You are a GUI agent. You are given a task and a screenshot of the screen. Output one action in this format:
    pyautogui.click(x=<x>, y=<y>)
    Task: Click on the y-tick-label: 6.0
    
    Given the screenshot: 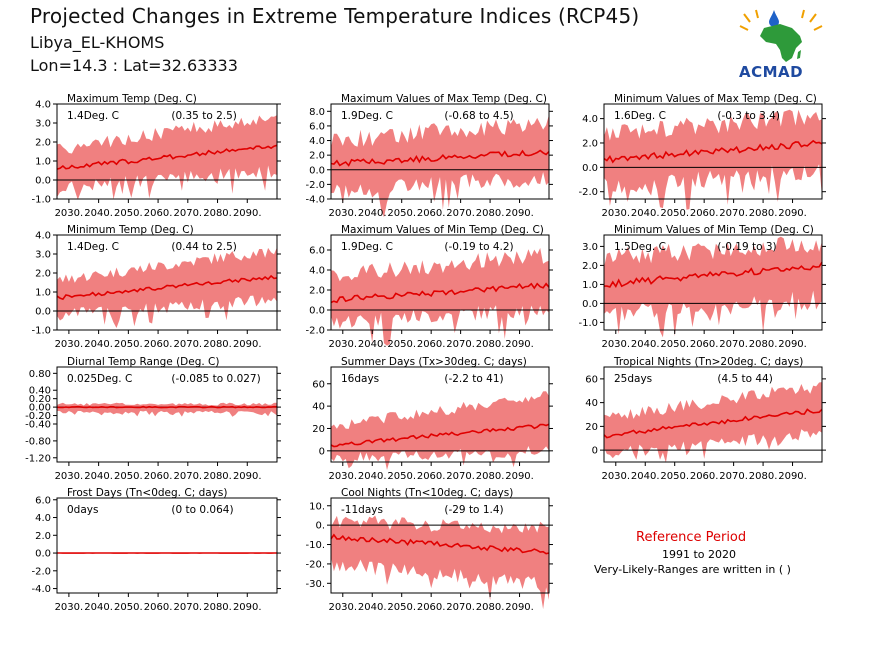 What is the action you would take?
    pyautogui.click(x=43, y=500)
    